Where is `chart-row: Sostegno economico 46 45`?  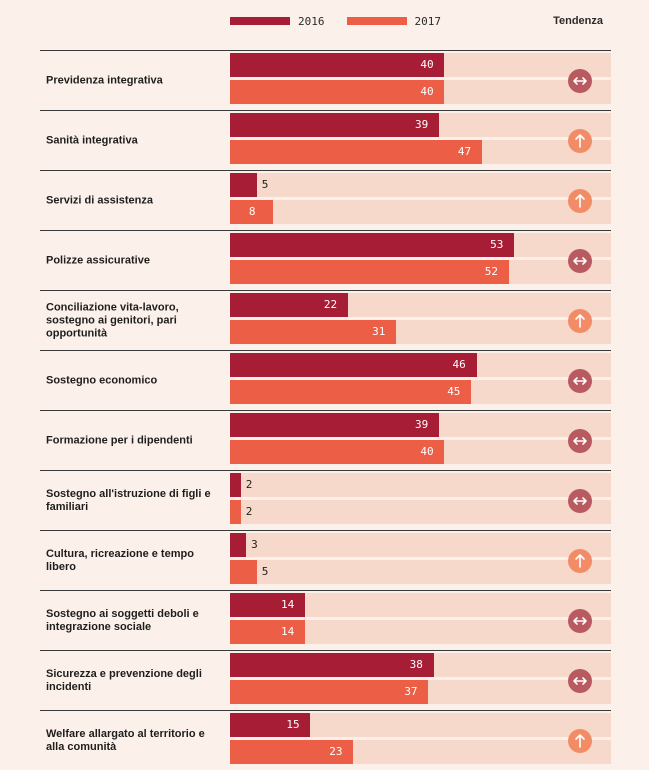
chart-row: Sostegno economico 46 45 is located at coordinates (325, 380).